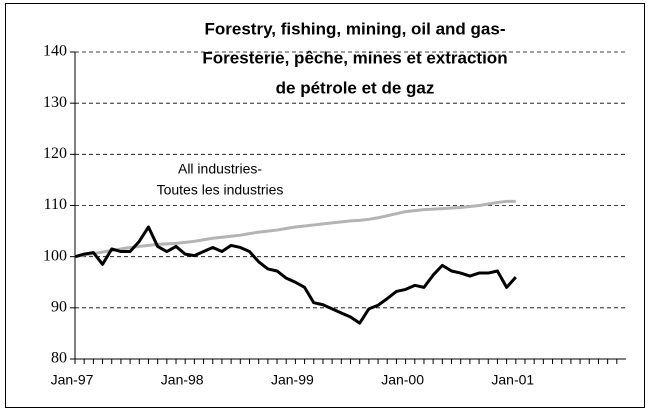 This screenshot has width=650, height=411. I want to click on series-line, so click(295, 229).